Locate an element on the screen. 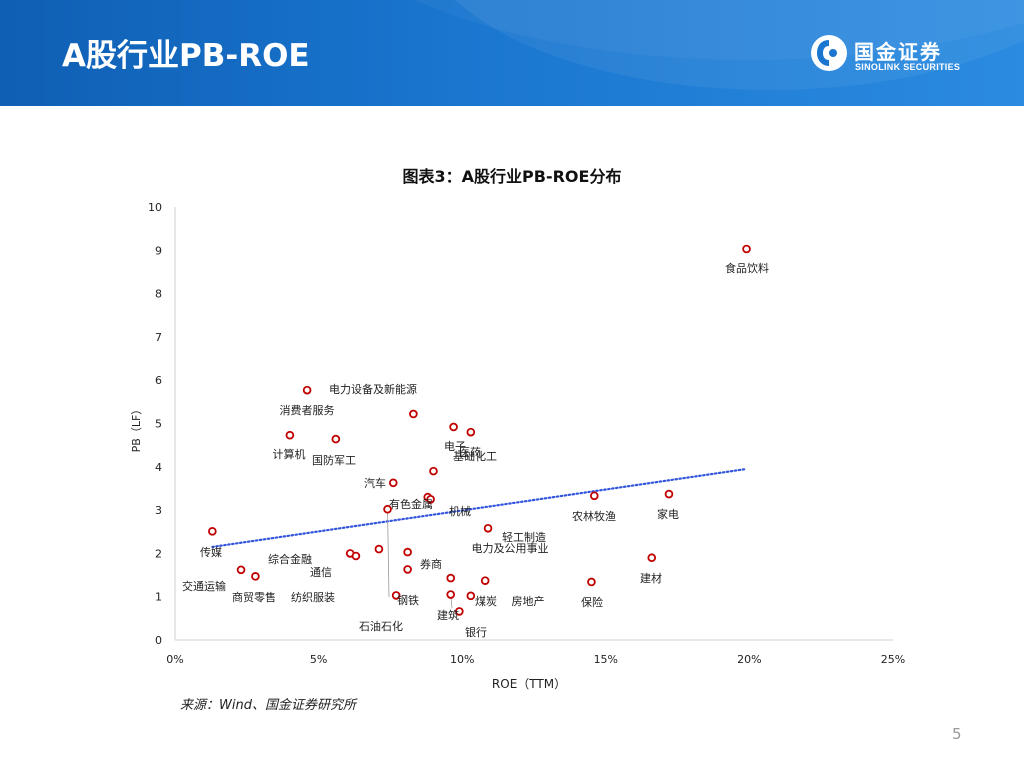 The width and height of the screenshot is (1024, 768). leader-line is located at coordinates (388, 553).